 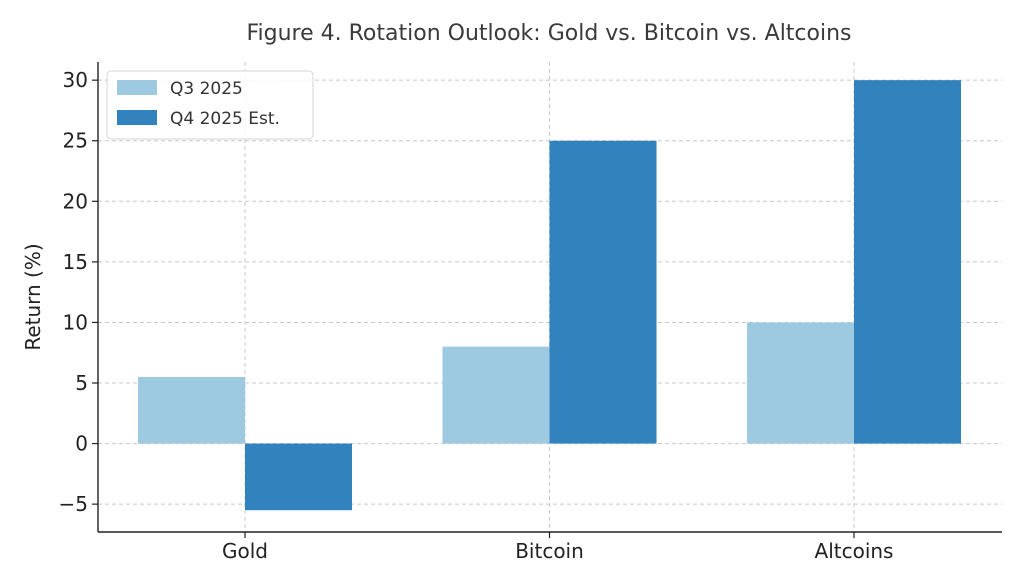 What do you see at coordinates (245, 551) in the screenshot?
I see `x-tick-label: Gold` at bounding box center [245, 551].